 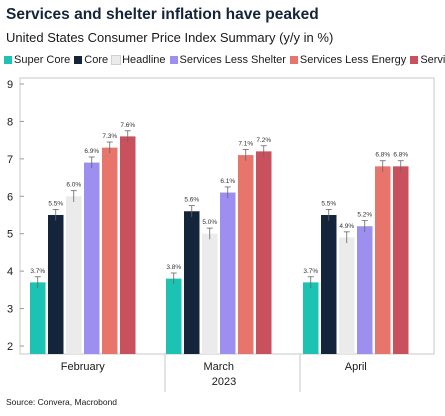 What do you see at coordinates (173, 267) in the screenshot?
I see `data-label: 3.8%` at bounding box center [173, 267].